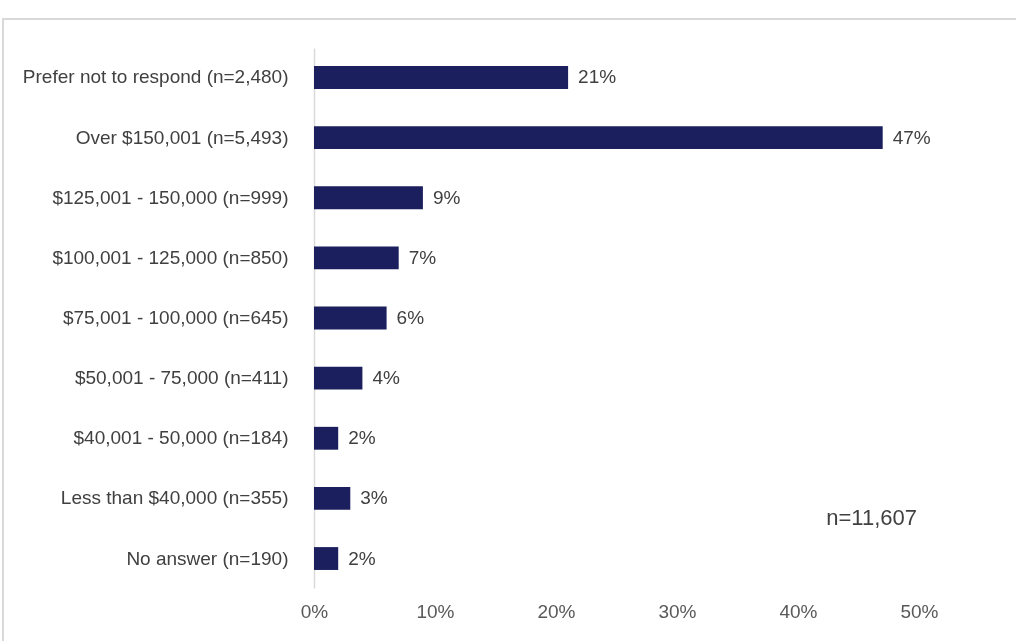  Describe the element at coordinates (170, 197) in the screenshot. I see `y-tick-label: $125,001 - 150,000 (n=999)` at that location.